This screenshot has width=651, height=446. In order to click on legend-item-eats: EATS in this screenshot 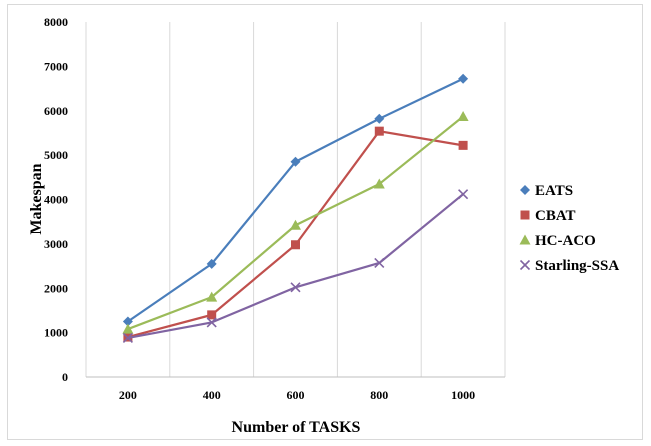, I will do `click(546, 191)`.